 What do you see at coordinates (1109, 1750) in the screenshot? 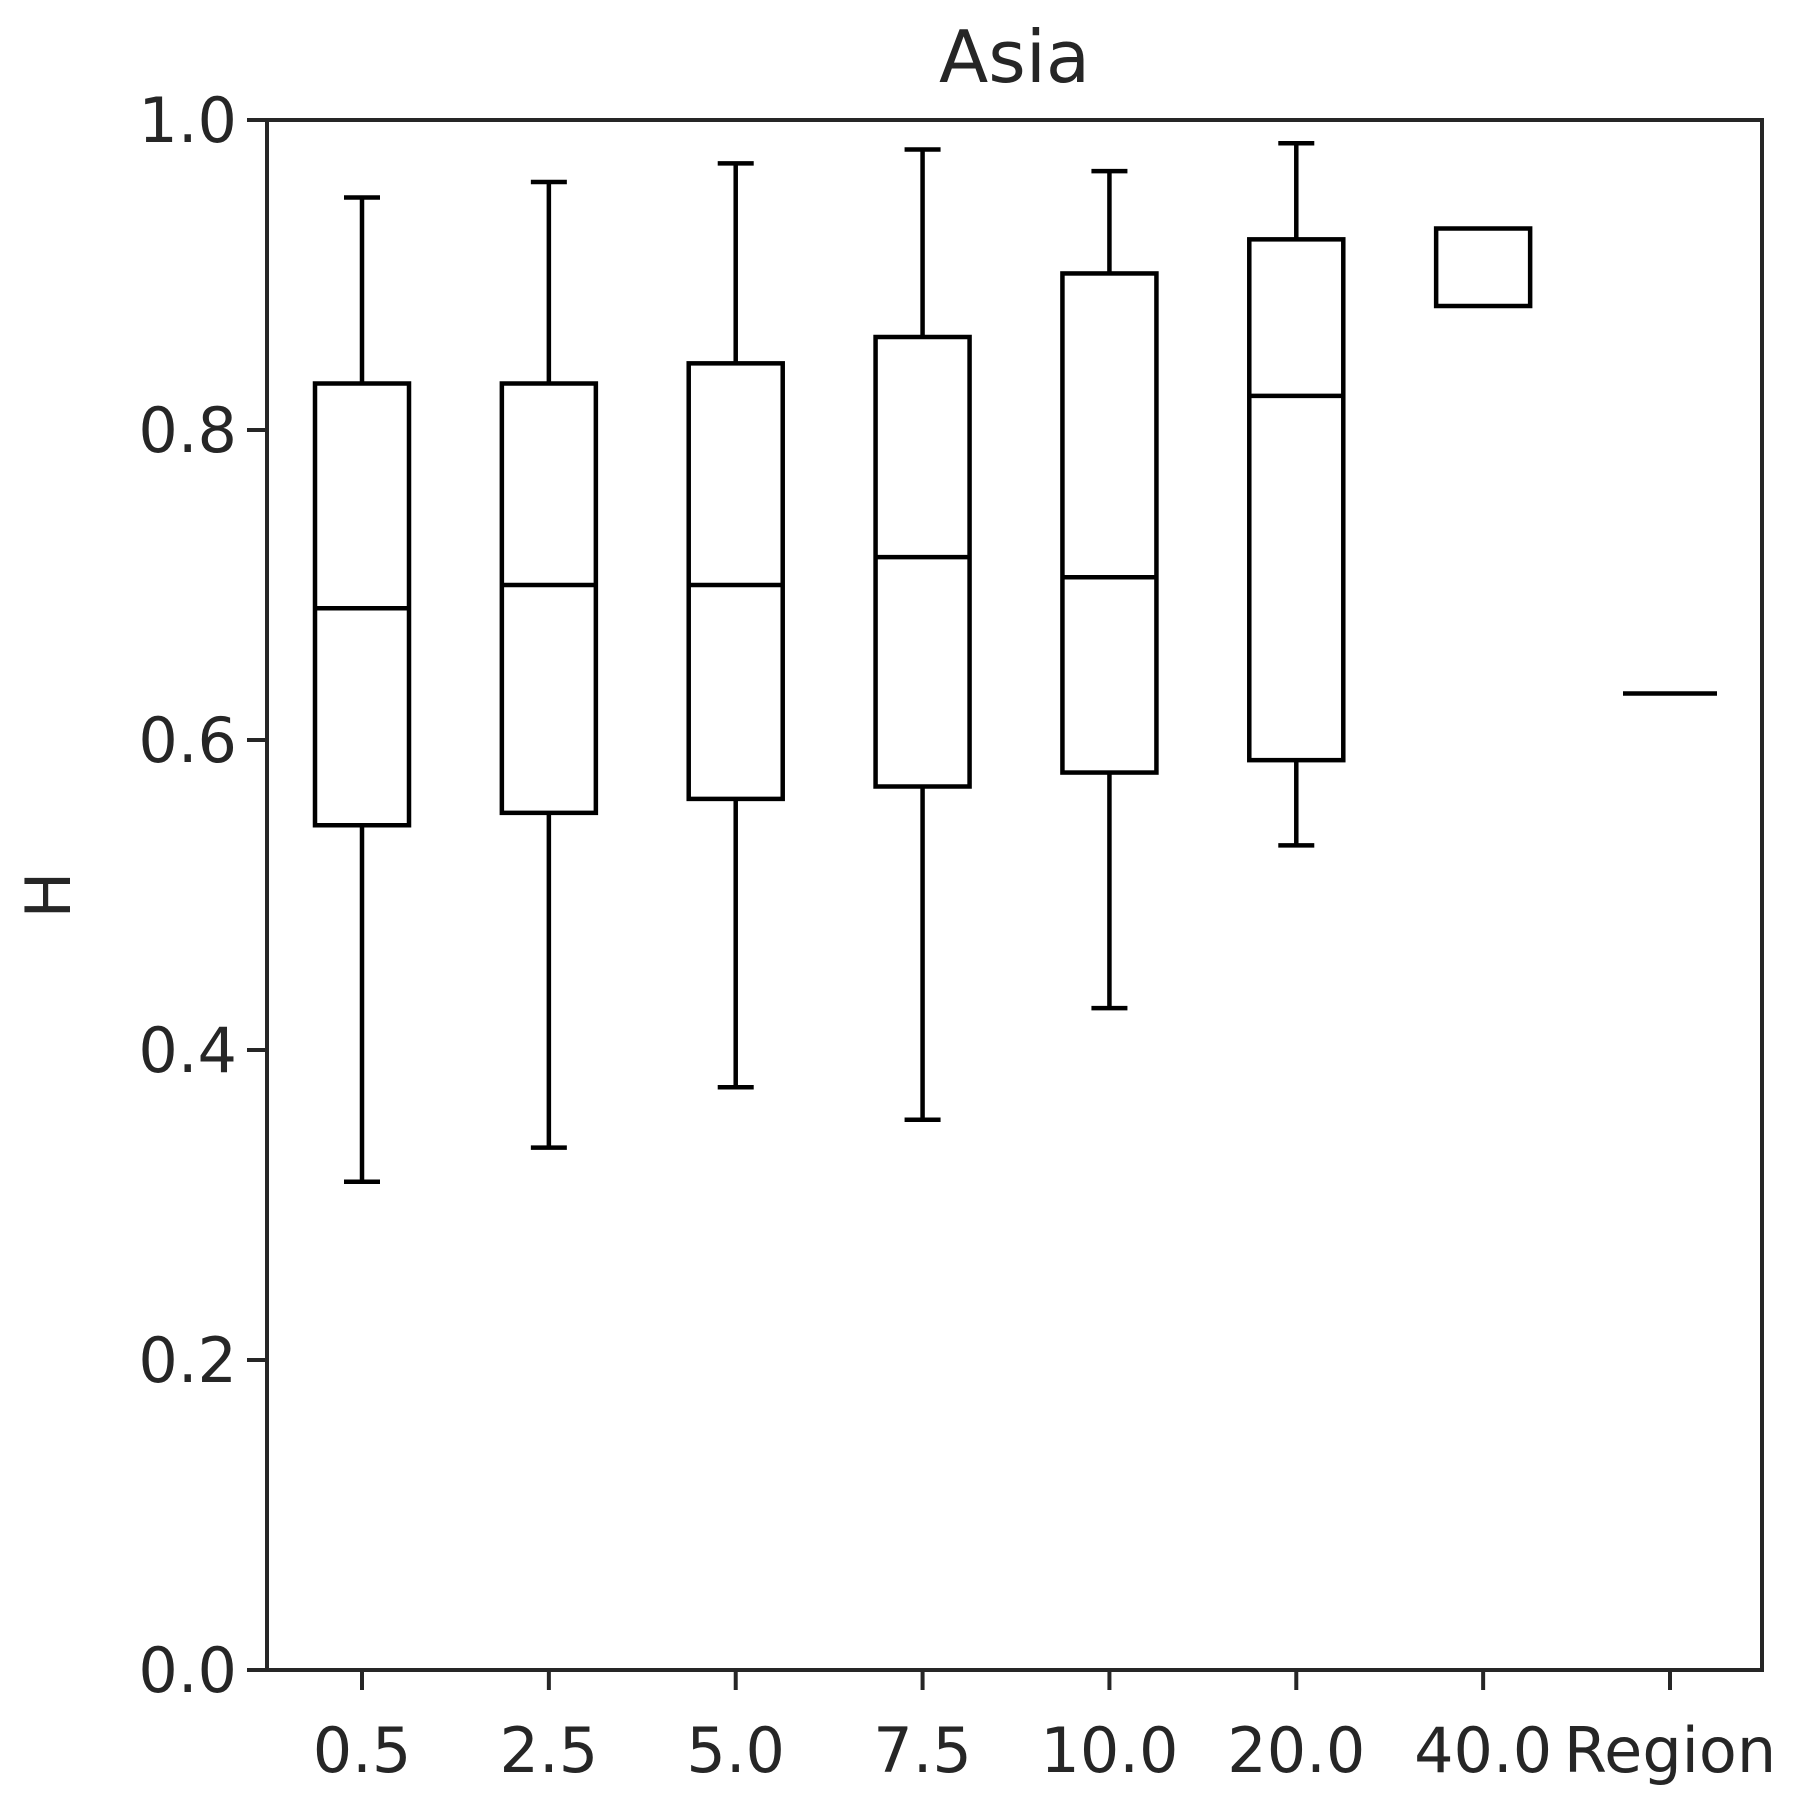
I see `x-tick-label: 10.0` at bounding box center [1109, 1750].